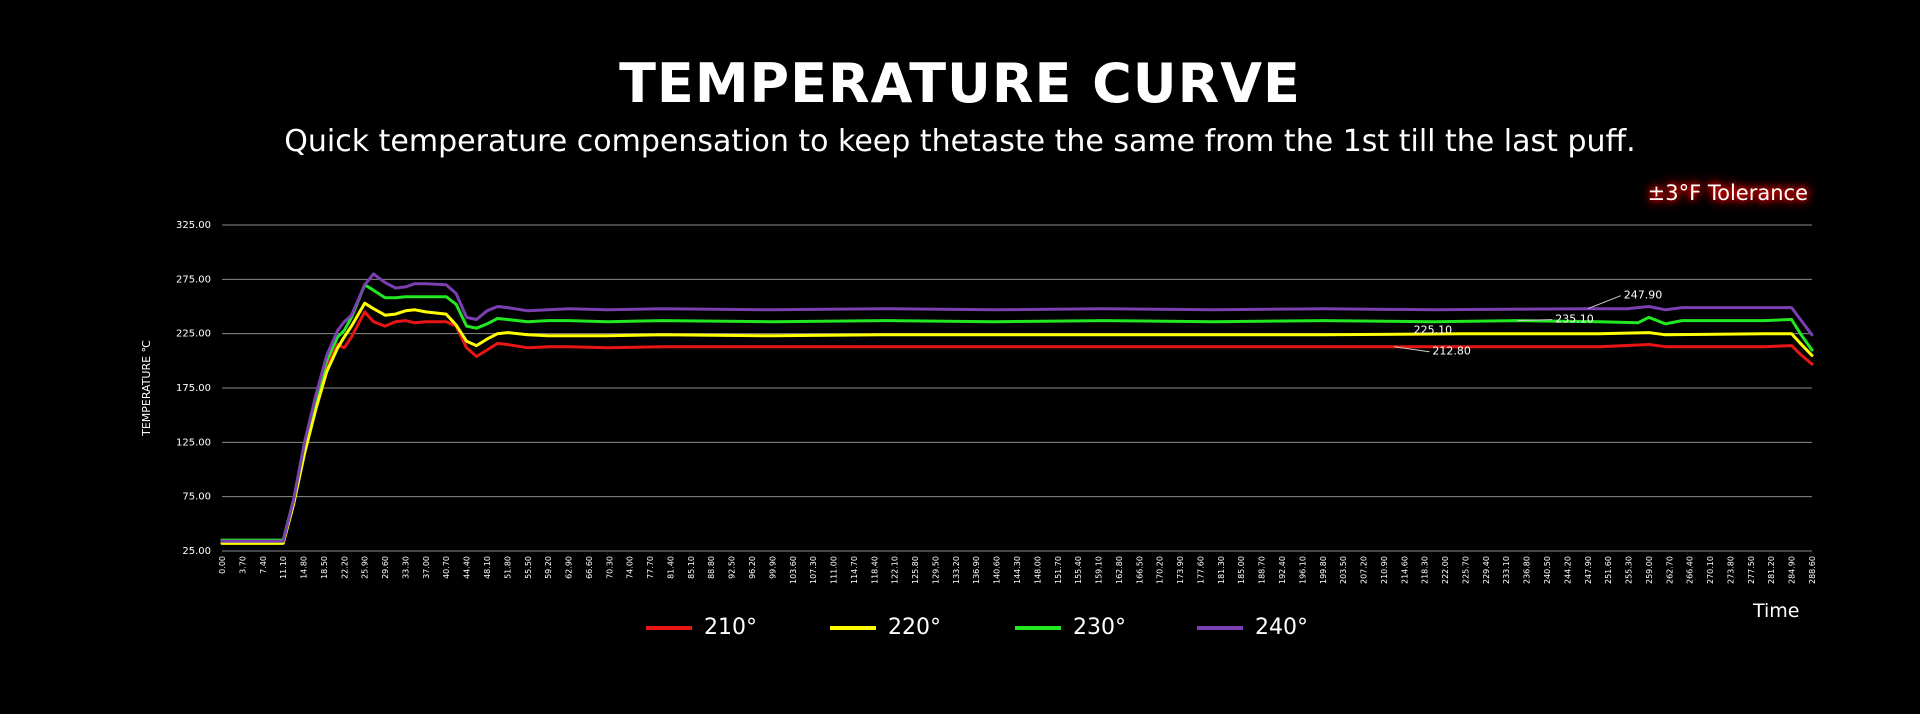 This screenshot has width=1920, height=714. I want to click on x-tick-label: 262.70, so click(1669, 570).